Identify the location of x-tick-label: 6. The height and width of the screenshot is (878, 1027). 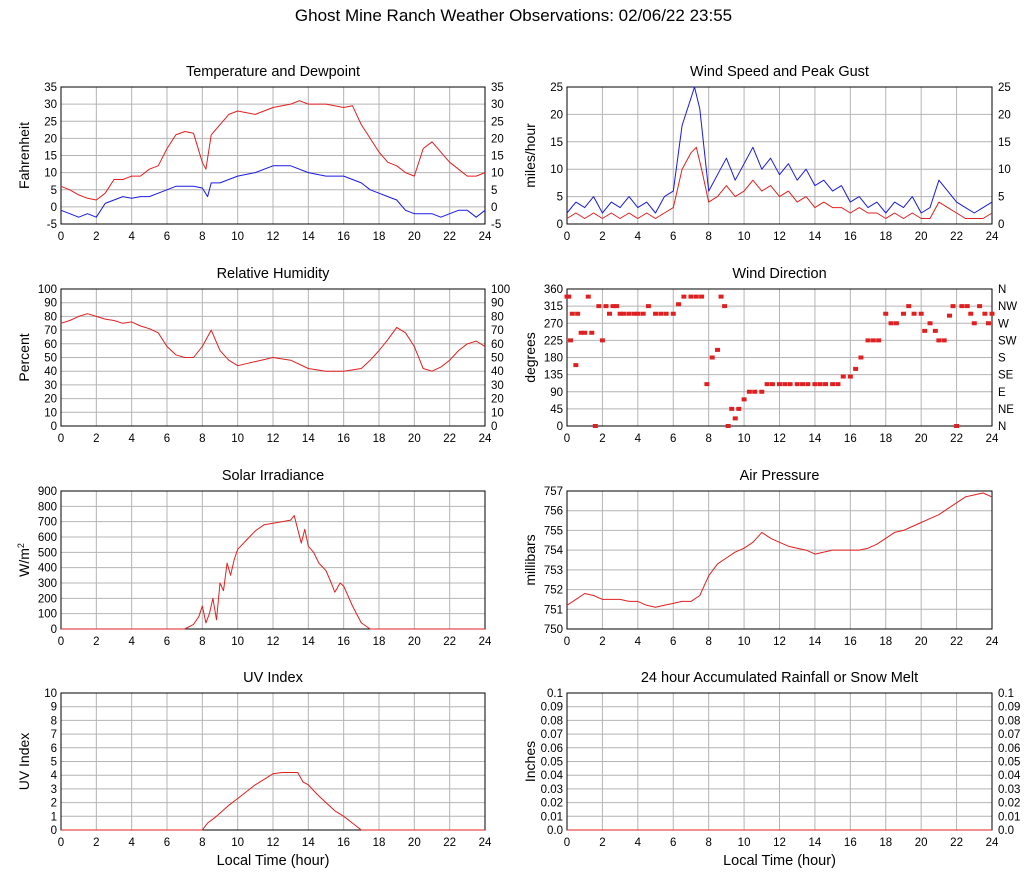
(167, 642).